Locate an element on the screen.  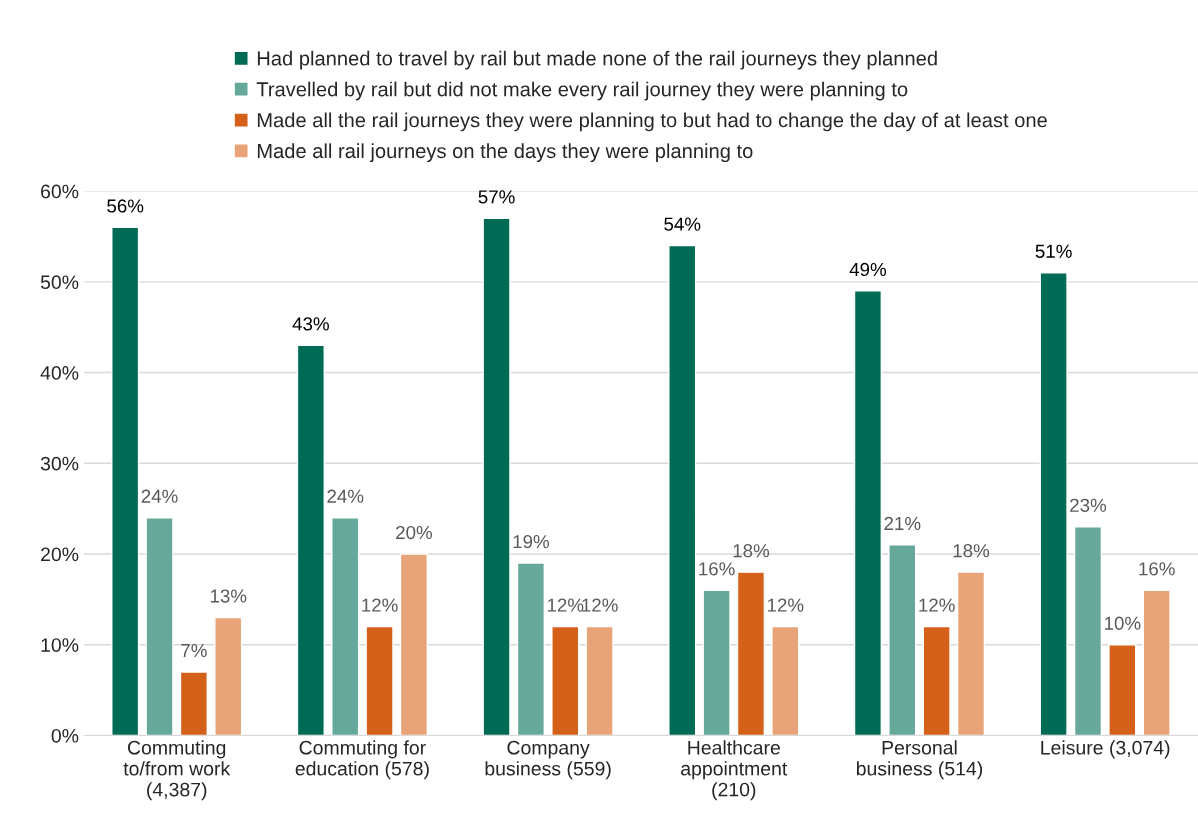
y-tick-label: 30% is located at coordinates (59, 463).